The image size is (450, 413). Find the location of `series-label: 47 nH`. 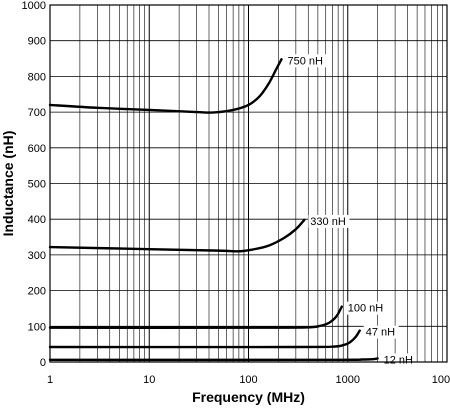

series-label: 47 nH is located at coordinates (380, 333).